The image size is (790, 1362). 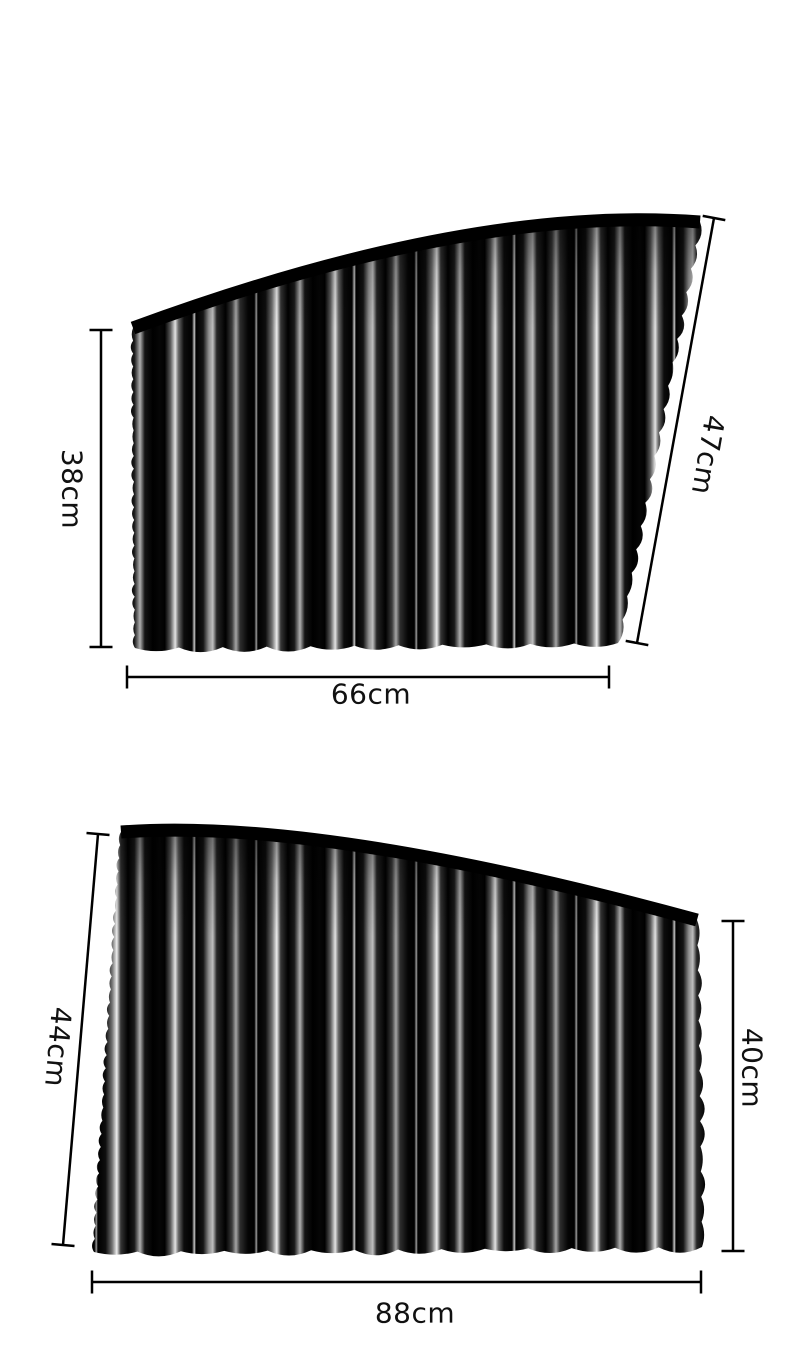 What do you see at coordinates (415, 1313) in the screenshot?
I see `dim-label-bottom-shade-width: 88cm` at bounding box center [415, 1313].